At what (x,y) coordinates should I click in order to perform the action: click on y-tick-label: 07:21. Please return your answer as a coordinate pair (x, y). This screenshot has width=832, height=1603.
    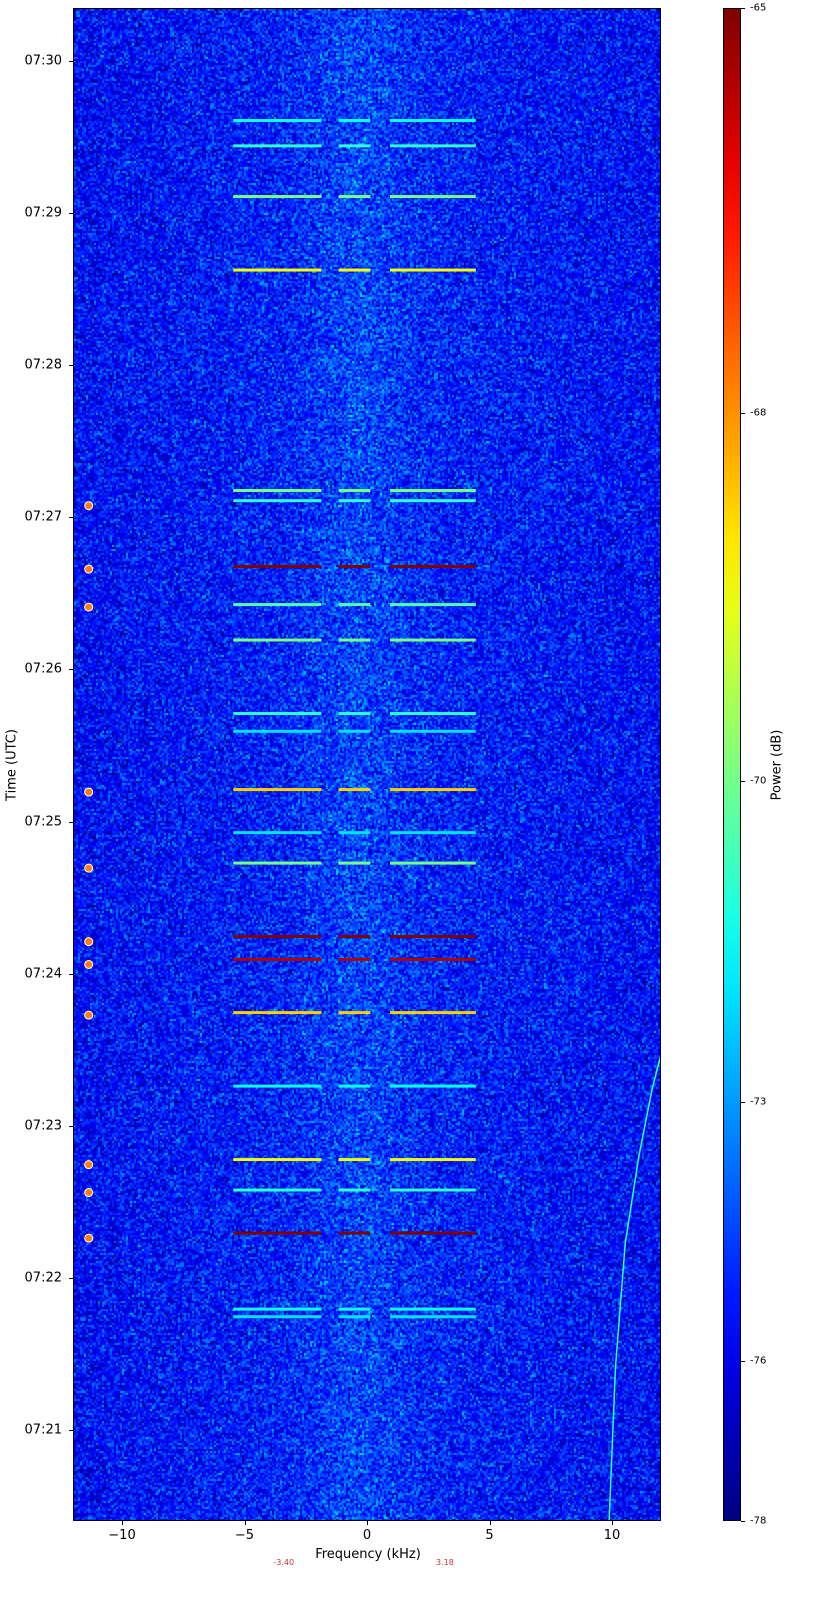
    Looking at the image, I should click on (43, 1430).